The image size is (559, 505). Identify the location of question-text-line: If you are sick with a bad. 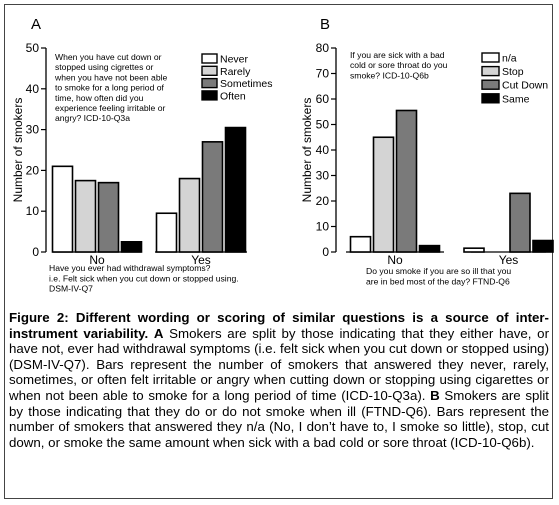
(397, 55).